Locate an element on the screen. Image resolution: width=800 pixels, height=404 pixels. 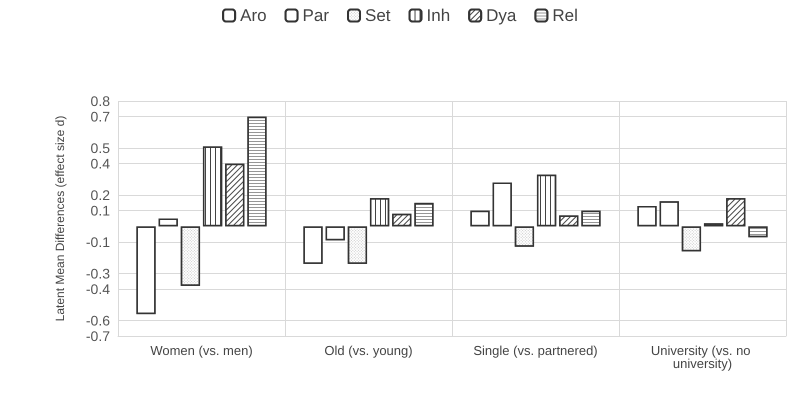
y-tick-label: -0.3 is located at coordinates (98, 273).